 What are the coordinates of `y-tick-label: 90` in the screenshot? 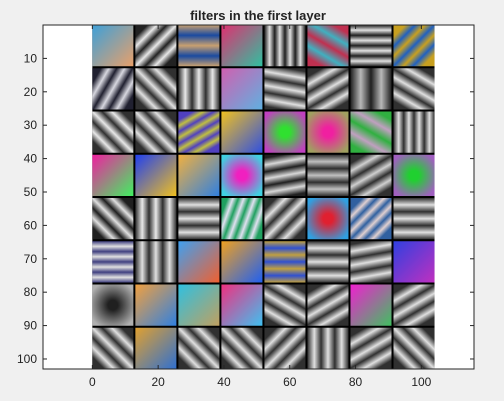 It's located at (31, 326).